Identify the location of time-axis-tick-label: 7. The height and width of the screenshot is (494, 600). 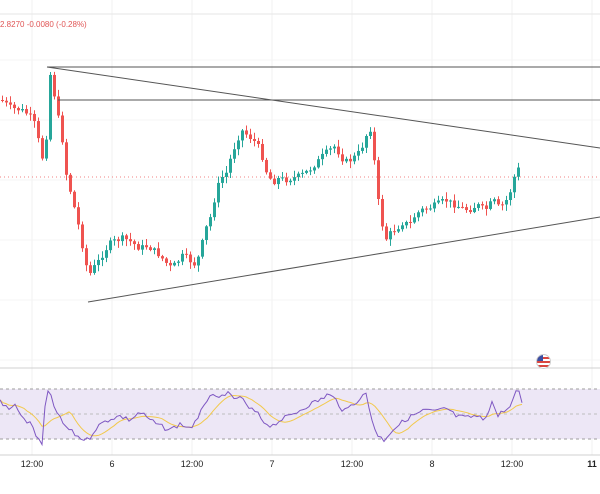
(272, 464).